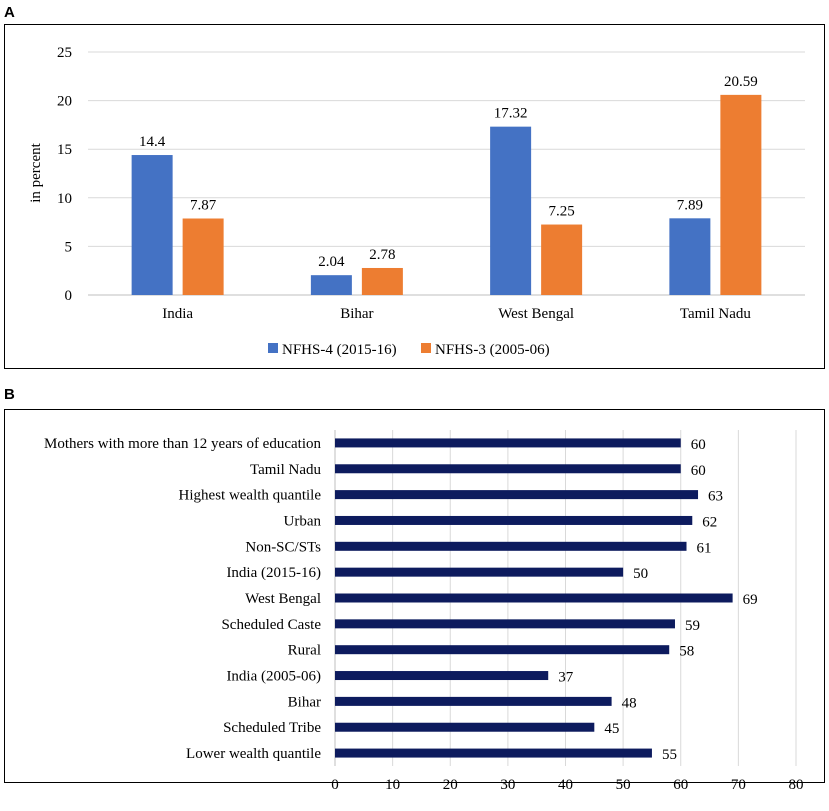 This screenshot has height=811, width=829. What do you see at coordinates (203, 206) in the screenshot?
I see `bar-data-label: 7.87` at bounding box center [203, 206].